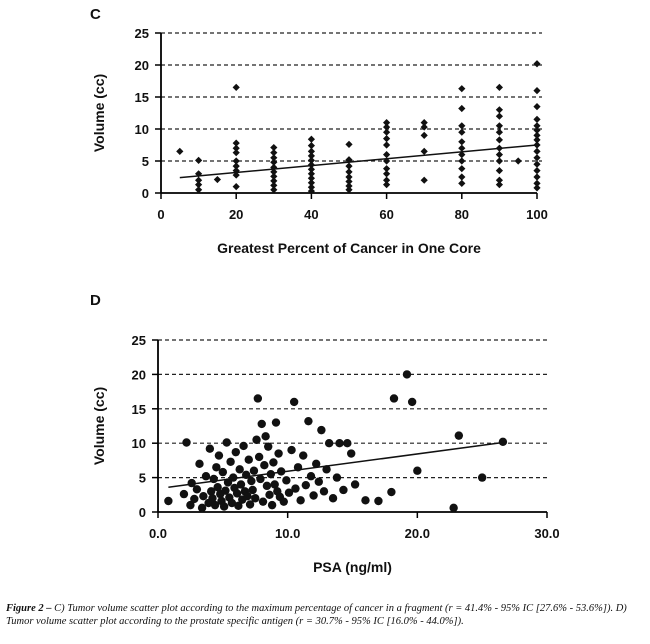 This screenshot has height=644, width=650. What do you see at coordinates (386, 214) in the screenshot?
I see `x-tick-label: 60` at bounding box center [386, 214].